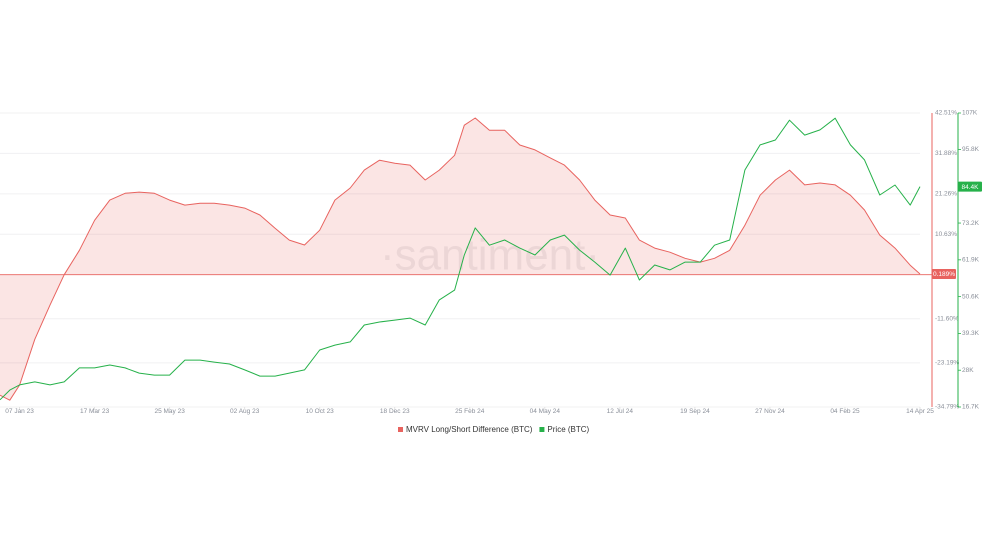 This screenshot has width=984, height=559. I want to click on y-tick-label: -23.19%, so click(947, 363).